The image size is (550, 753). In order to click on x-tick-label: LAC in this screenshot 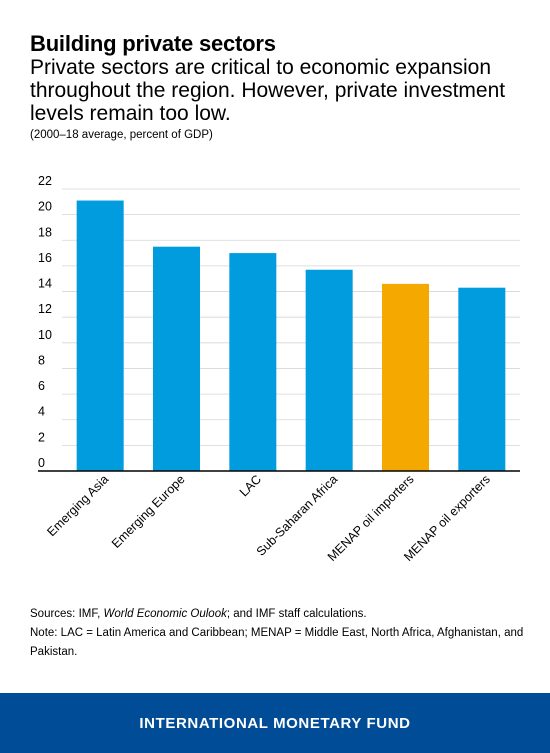, I will do `click(250, 485)`.